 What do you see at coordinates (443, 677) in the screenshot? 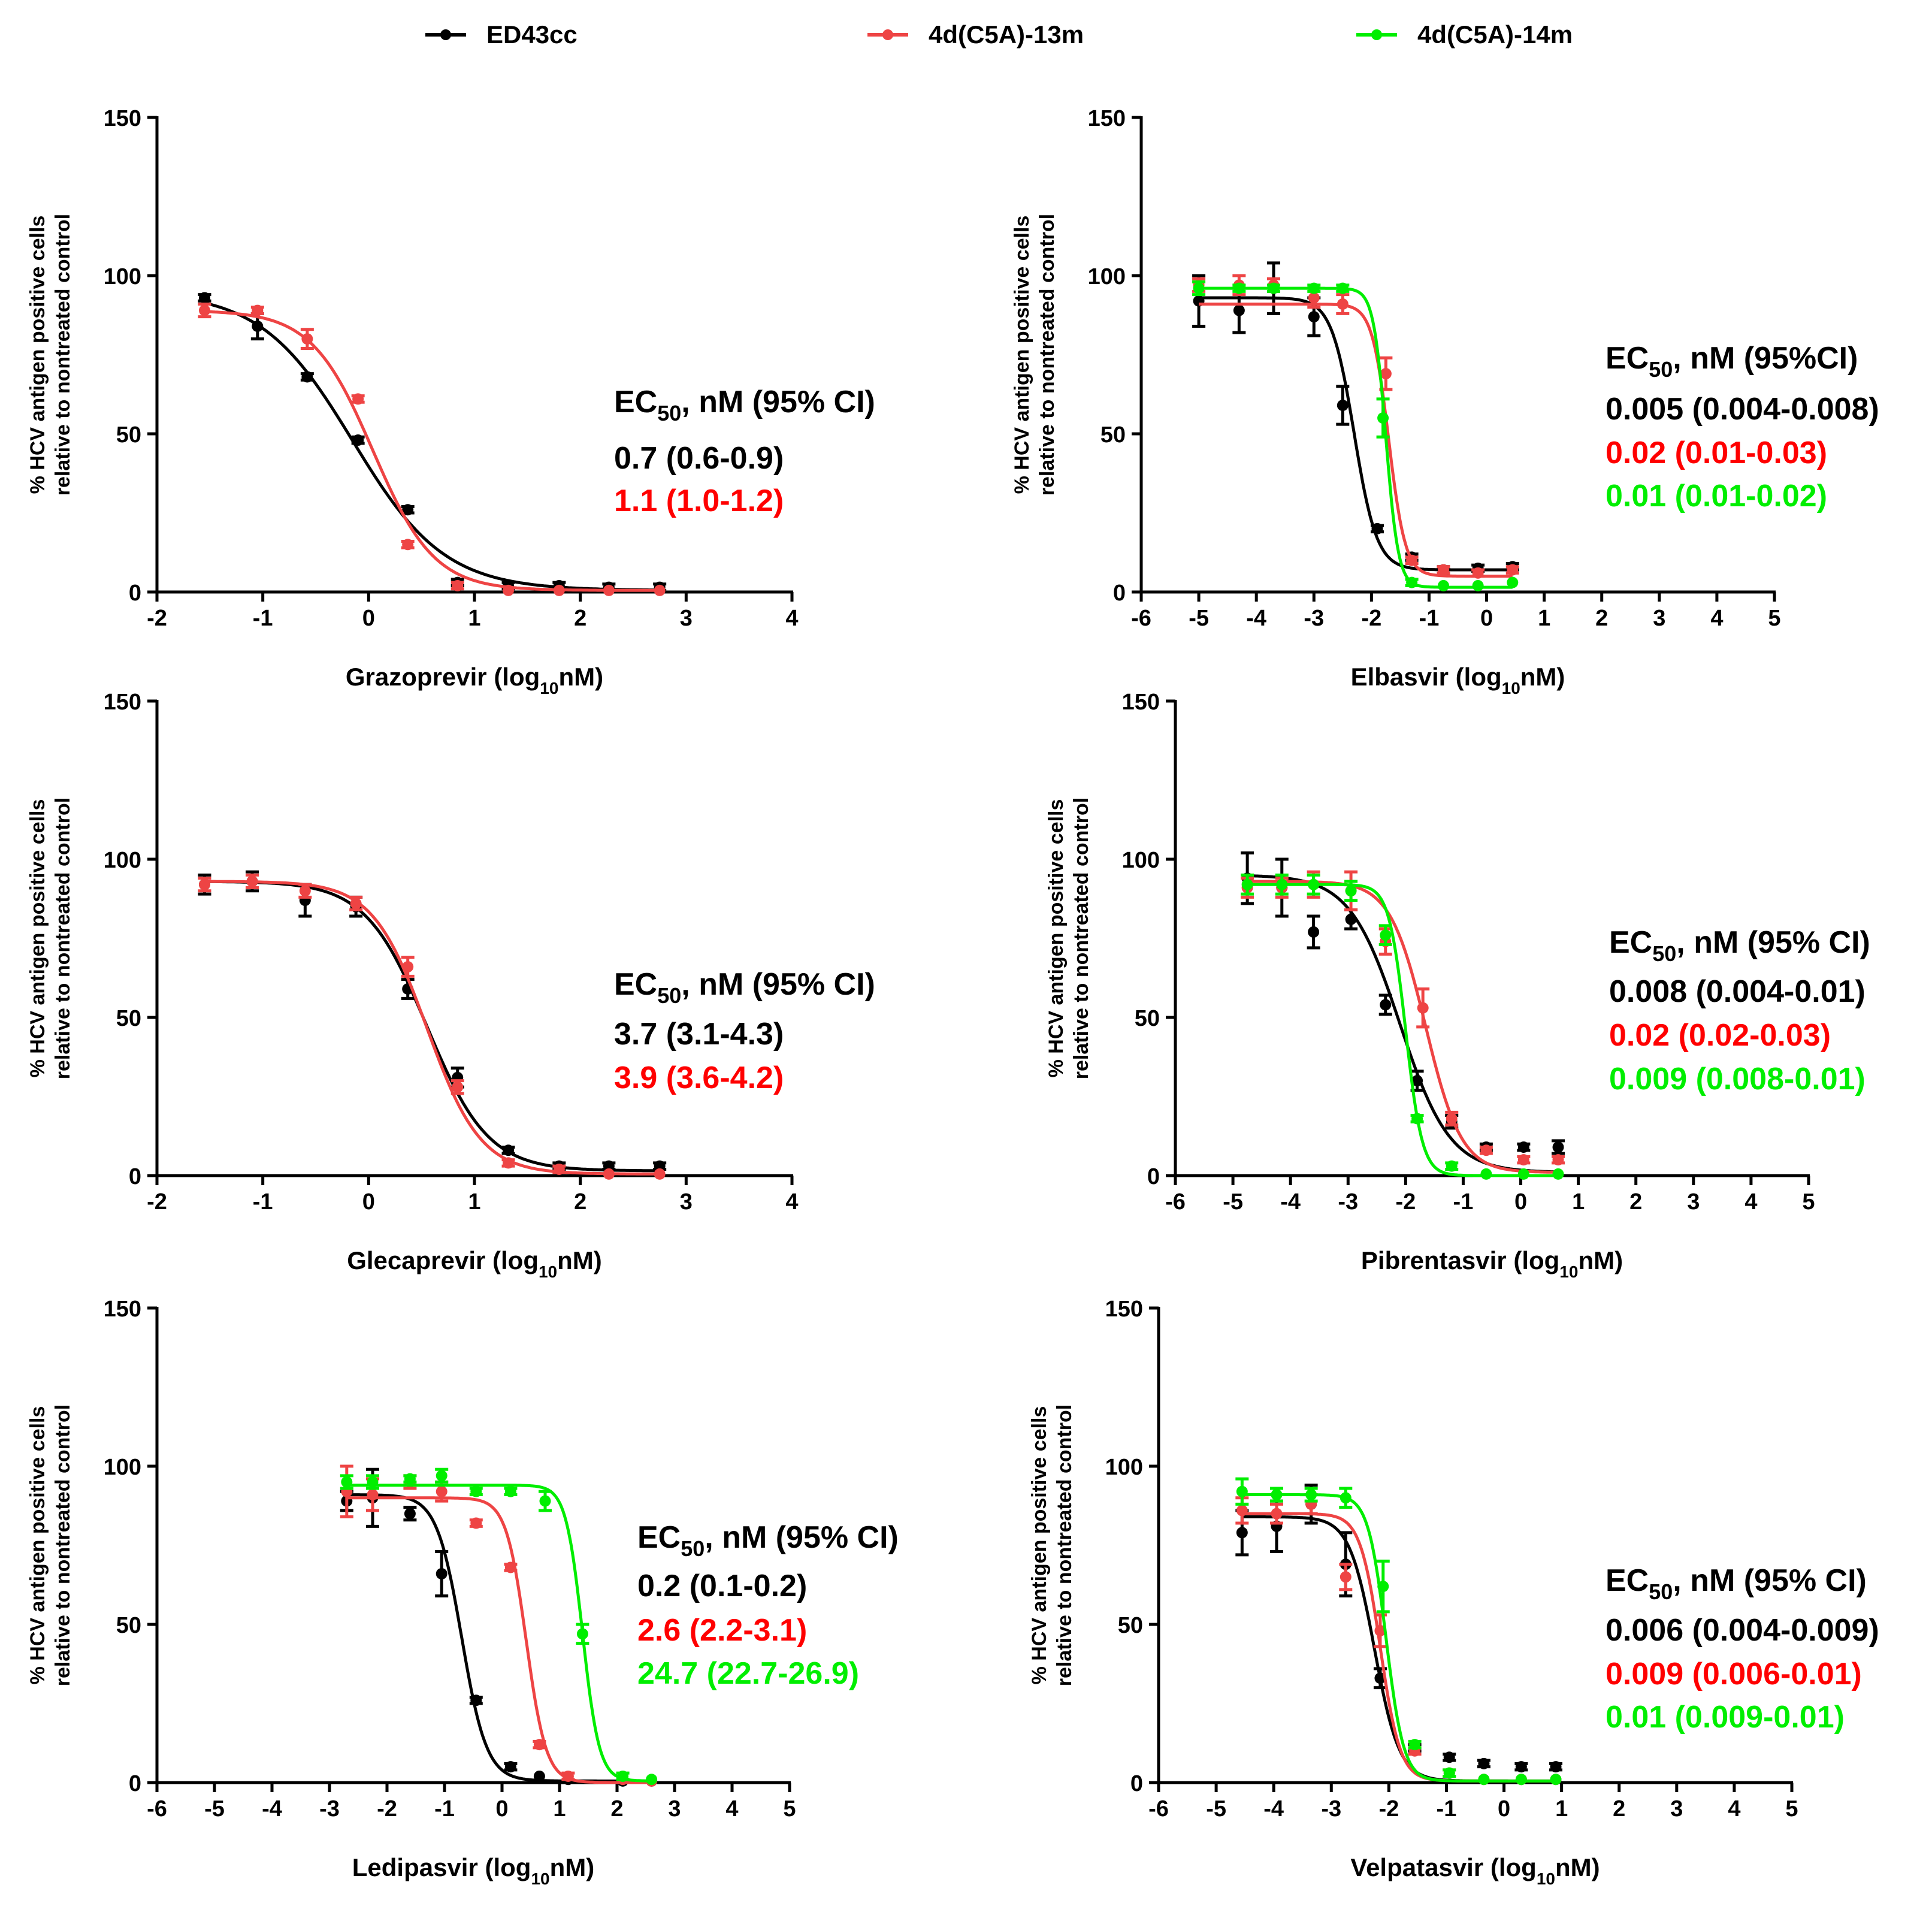
I see `x-axis-label-text: Grazoprevir (log` at bounding box center [443, 677].